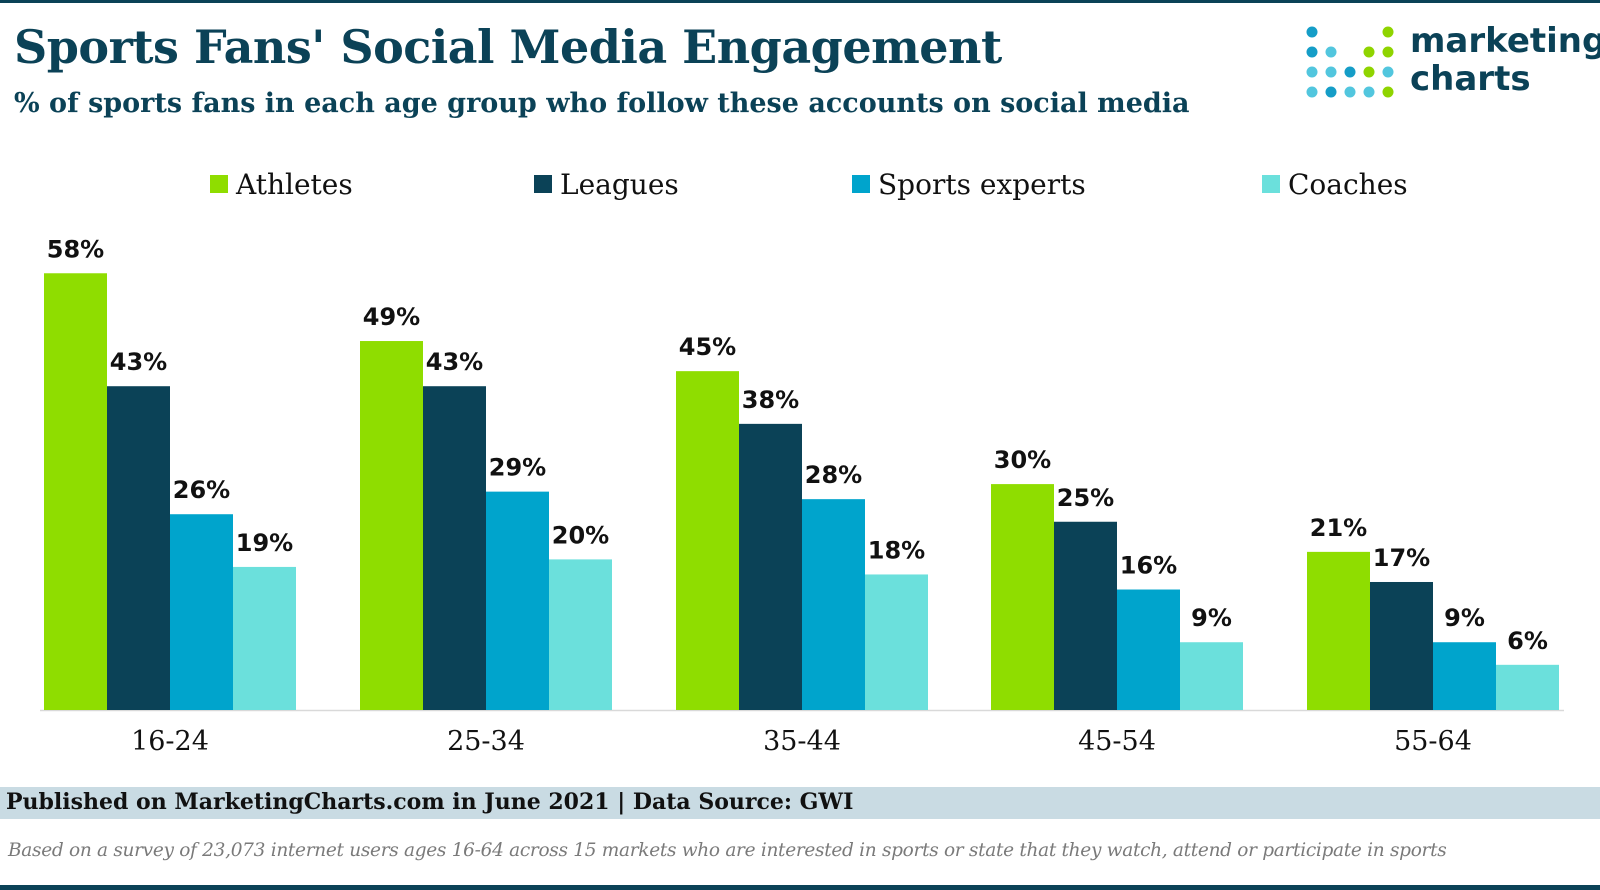 The width and height of the screenshot is (1600, 890). What do you see at coordinates (543, 184) in the screenshot?
I see `legend-swatch-leagues` at bounding box center [543, 184].